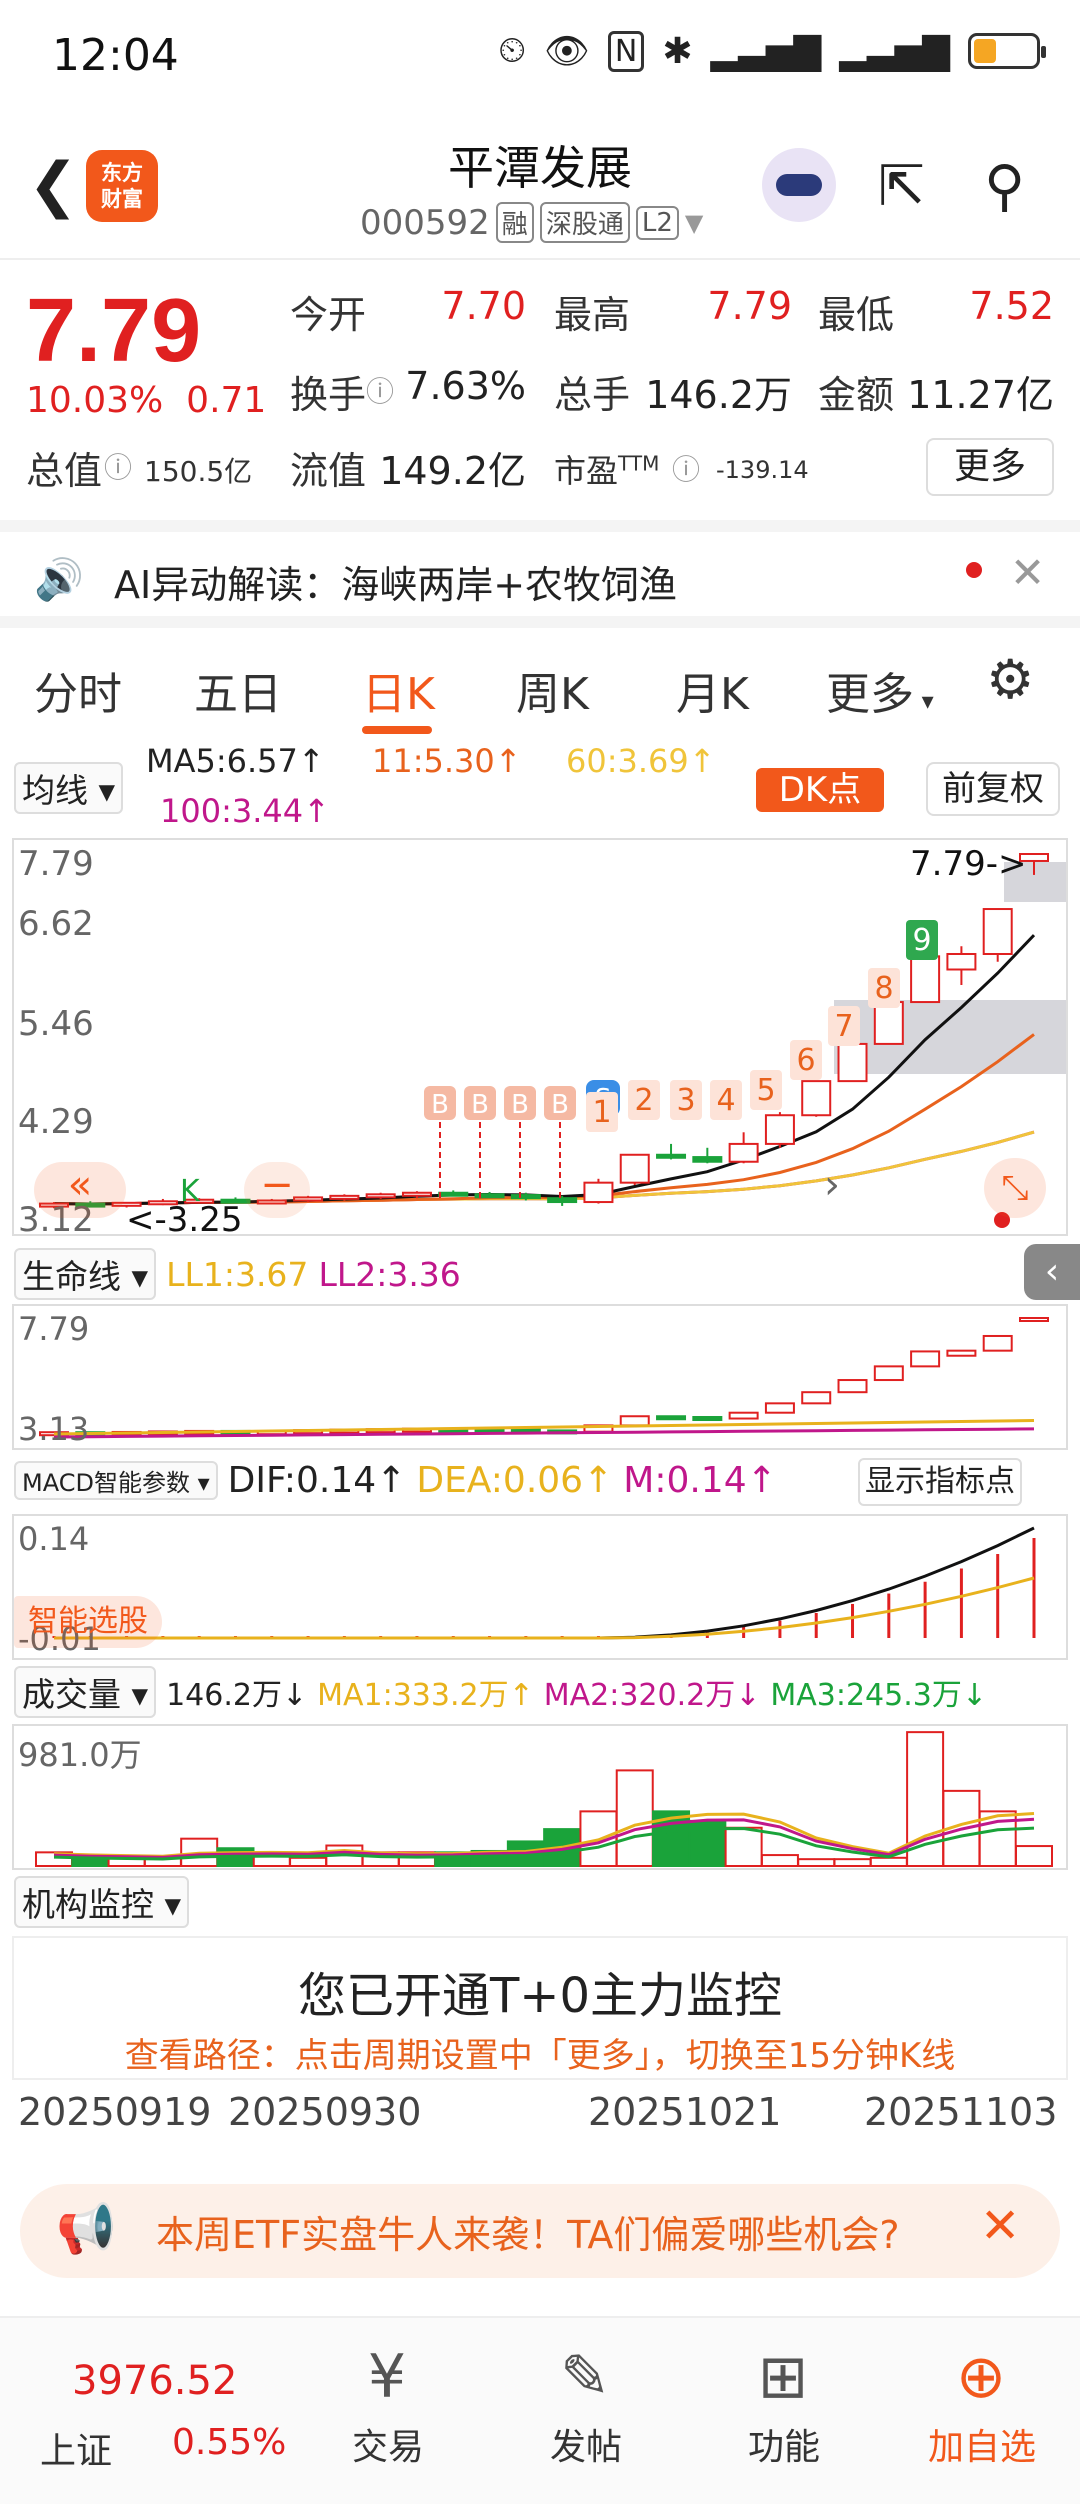 The width and height of the screenshot is (1080, 2504). I want to click on show-points-button: 显示指标点, so click(940, 1482).